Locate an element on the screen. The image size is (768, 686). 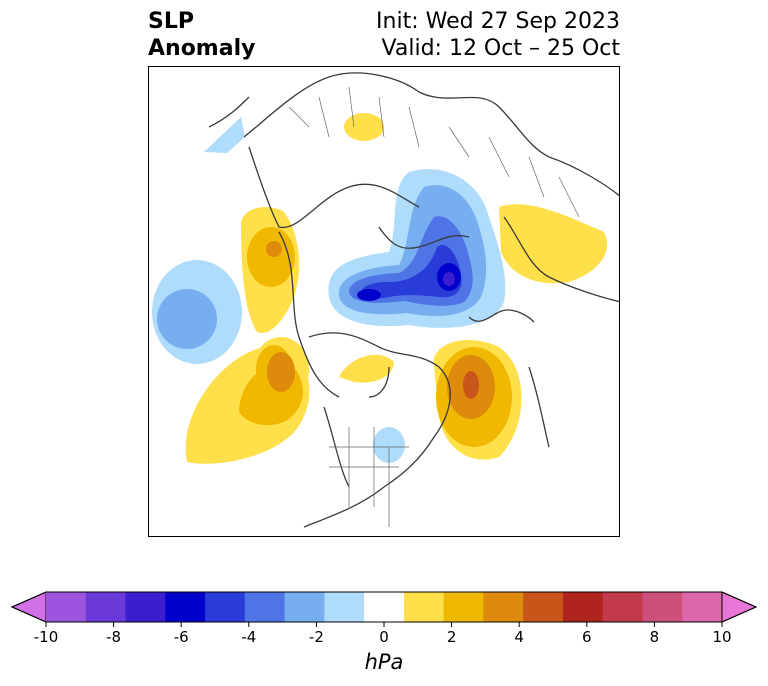
colorbar-arrow-low is located at coordinates (28, 607).